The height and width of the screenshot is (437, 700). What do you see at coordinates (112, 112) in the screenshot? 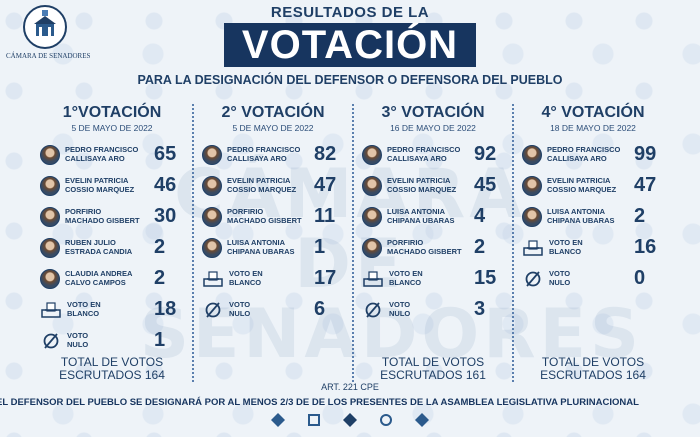
I see `round-title: 1°VOTACIÓN` at bounding box center [112, 112].